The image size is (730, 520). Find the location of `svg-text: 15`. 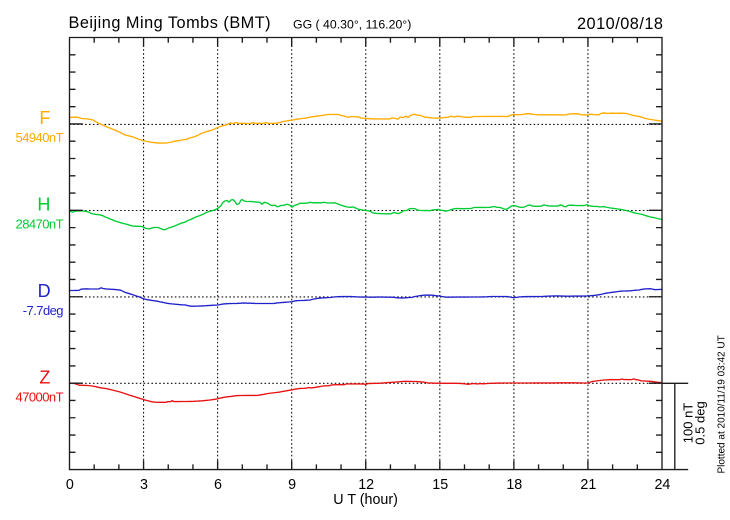

svg-text: 15 is located at coordinates (440, 485).